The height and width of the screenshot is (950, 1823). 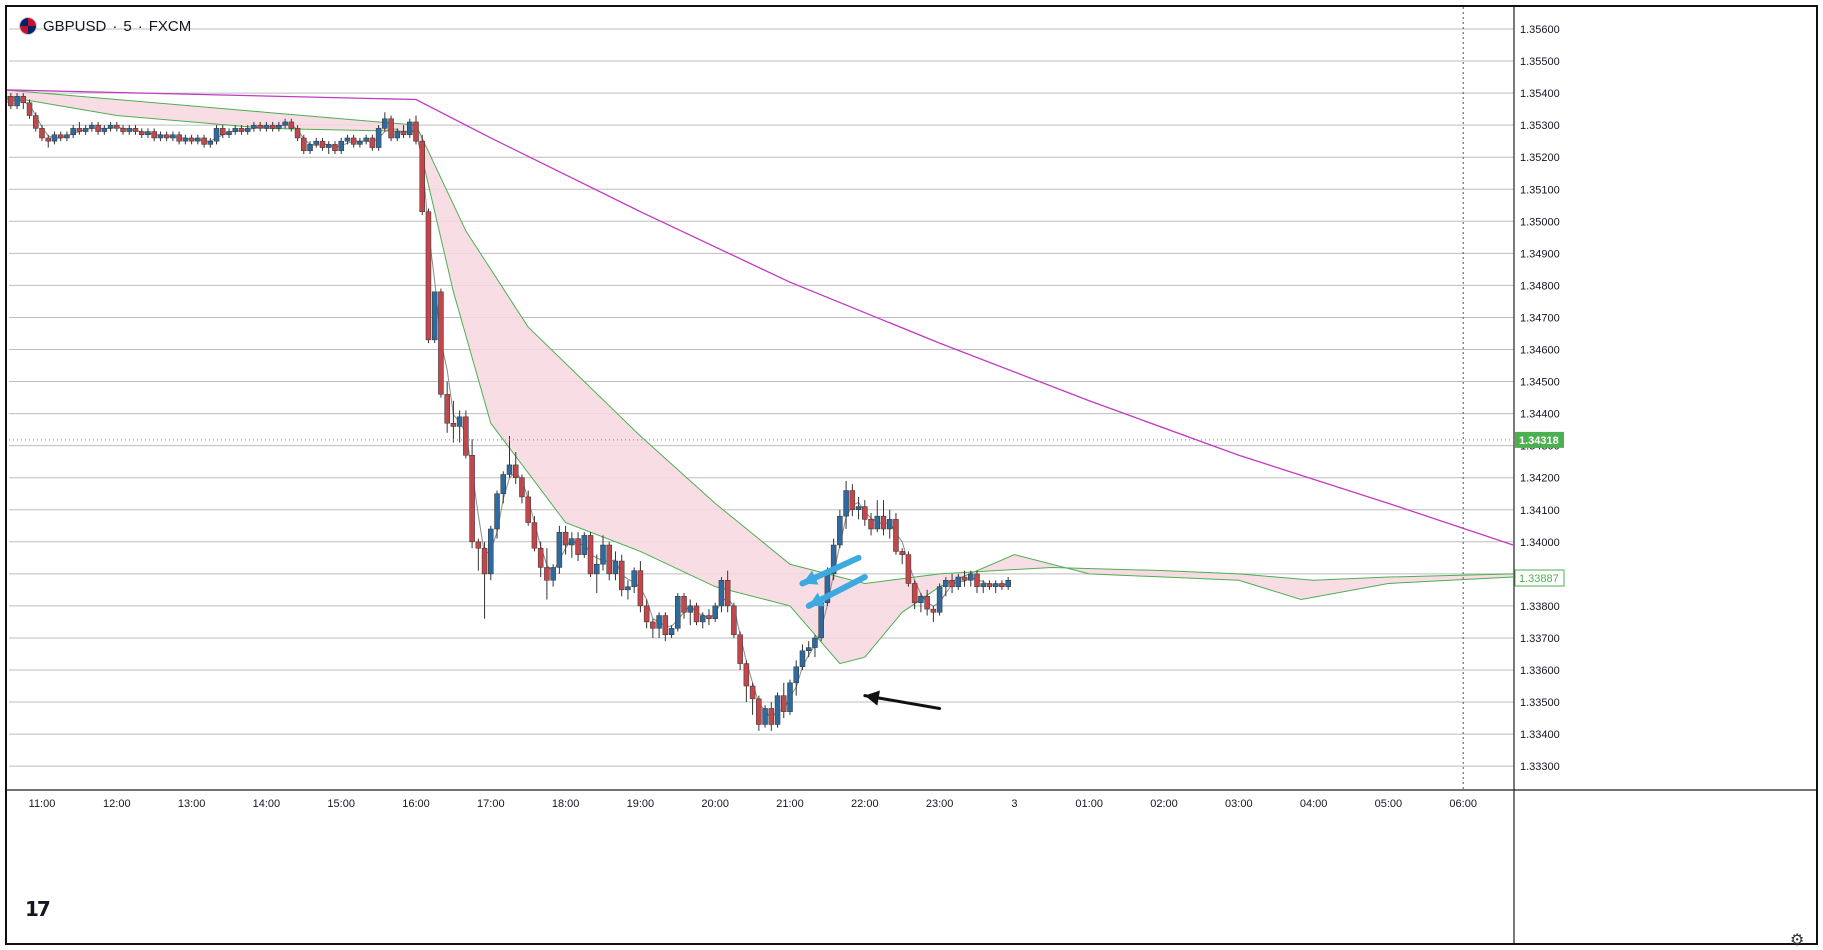 I want to click on y-tick-label: 1.33600, so click(x=1540, y=671).